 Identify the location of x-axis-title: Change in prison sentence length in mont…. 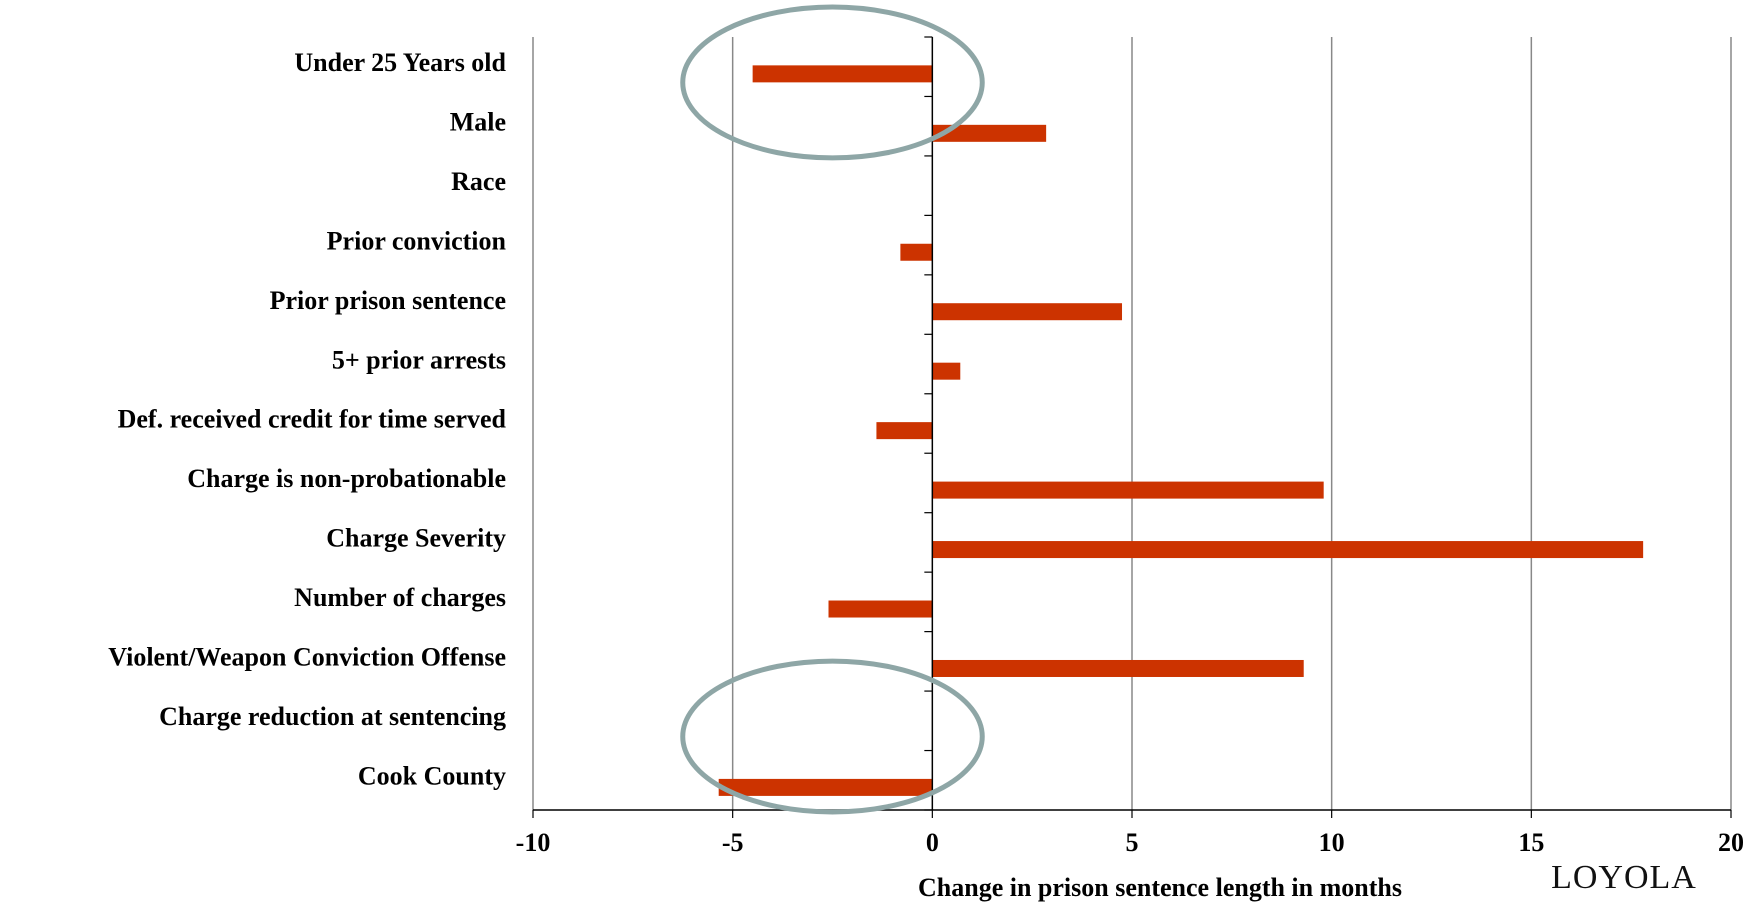
(1160, 887).